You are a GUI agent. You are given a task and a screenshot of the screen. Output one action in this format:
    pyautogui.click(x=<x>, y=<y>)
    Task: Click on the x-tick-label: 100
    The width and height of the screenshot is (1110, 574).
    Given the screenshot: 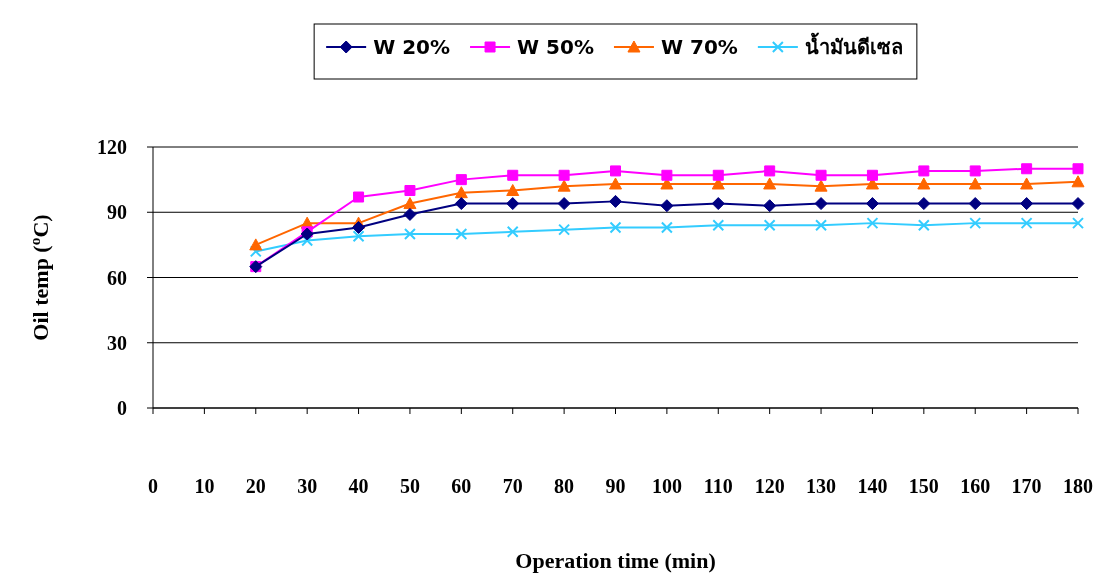 What is the action you would take?
    pyautogui.click(x=666, y=486)
    